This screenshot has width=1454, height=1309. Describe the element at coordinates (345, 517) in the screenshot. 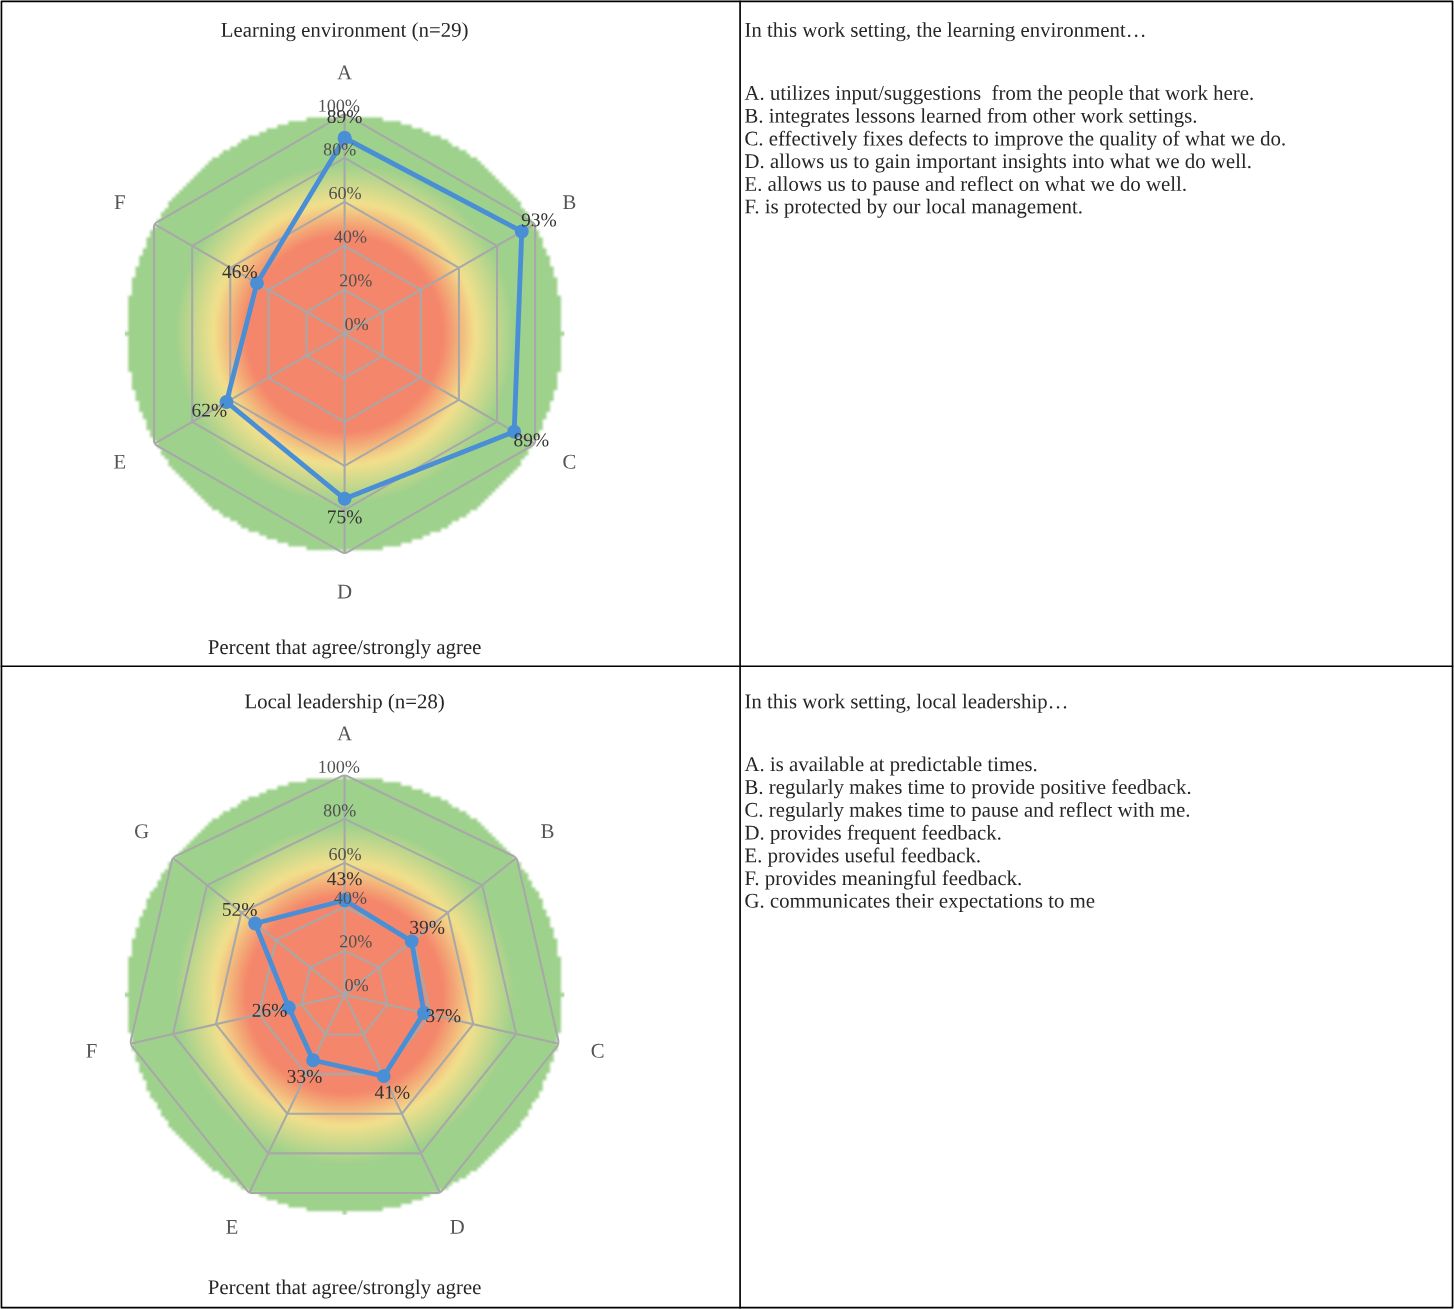

I see `data-label: 75%` at that location.